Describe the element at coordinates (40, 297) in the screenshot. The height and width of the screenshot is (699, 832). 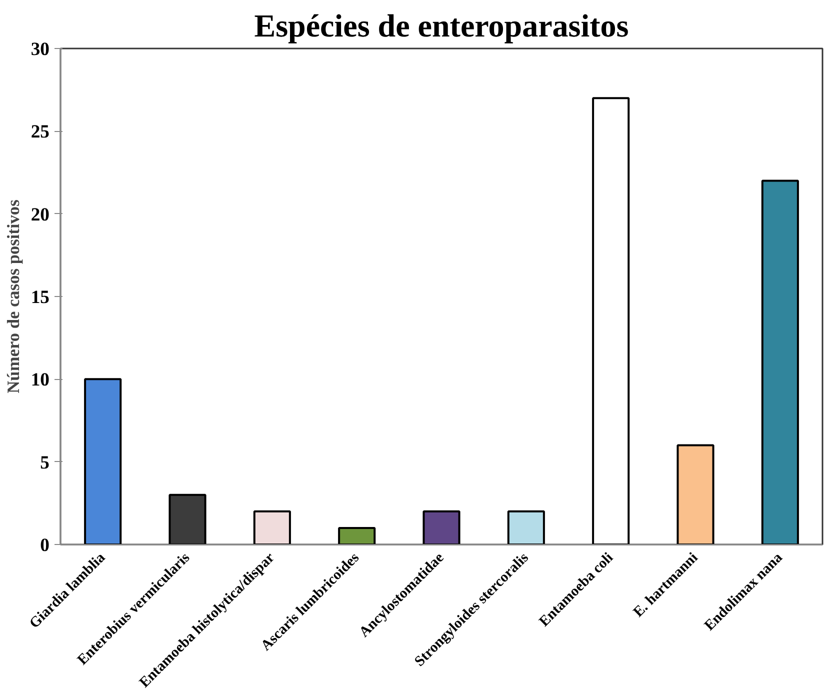
I see `y-tick-label: 15` at that location.